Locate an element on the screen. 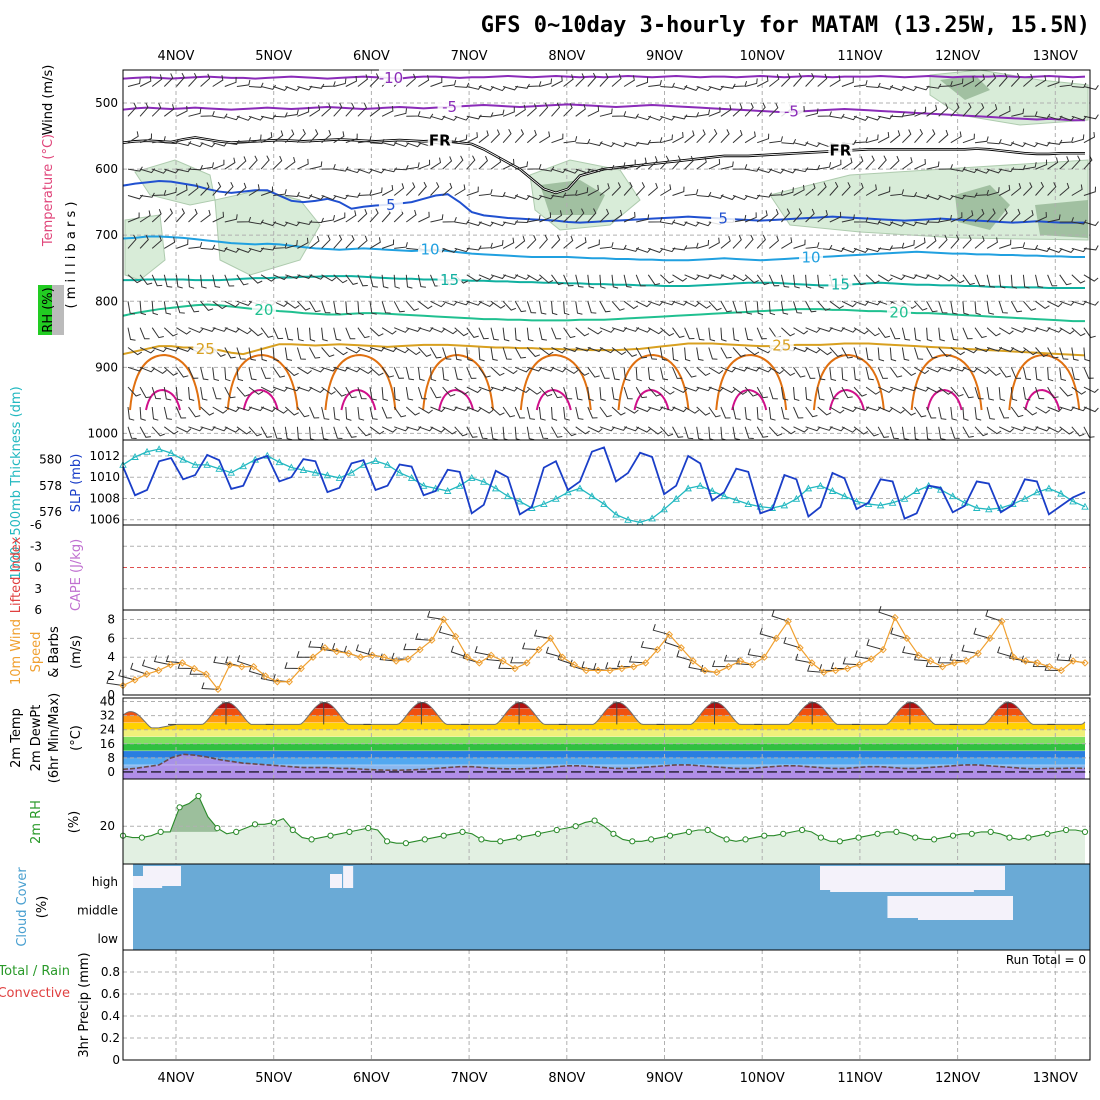 The image size is (1100, 1100). thickness-axis-label: 1000~500mb Thickness (dm) is located at coordinates (16, 482).